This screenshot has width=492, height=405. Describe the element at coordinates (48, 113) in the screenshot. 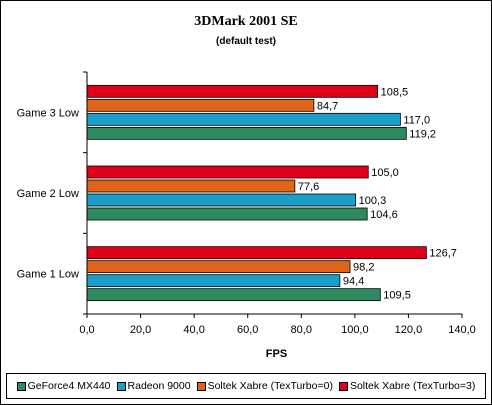

I see `category-label: Game 3 Low` at that location.